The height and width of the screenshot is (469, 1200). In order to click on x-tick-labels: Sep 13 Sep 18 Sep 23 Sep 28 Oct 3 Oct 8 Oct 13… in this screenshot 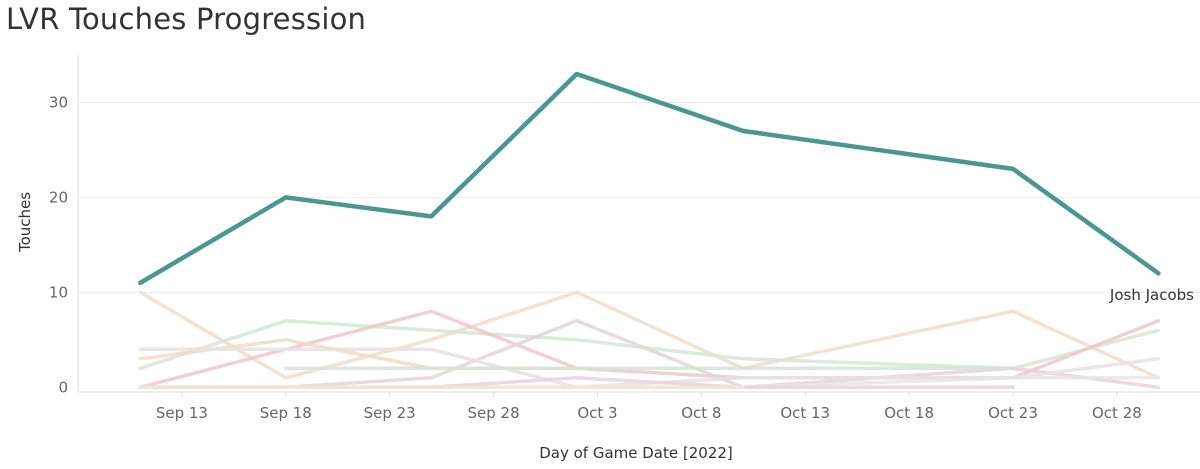, I will do `click(649, 407)`.